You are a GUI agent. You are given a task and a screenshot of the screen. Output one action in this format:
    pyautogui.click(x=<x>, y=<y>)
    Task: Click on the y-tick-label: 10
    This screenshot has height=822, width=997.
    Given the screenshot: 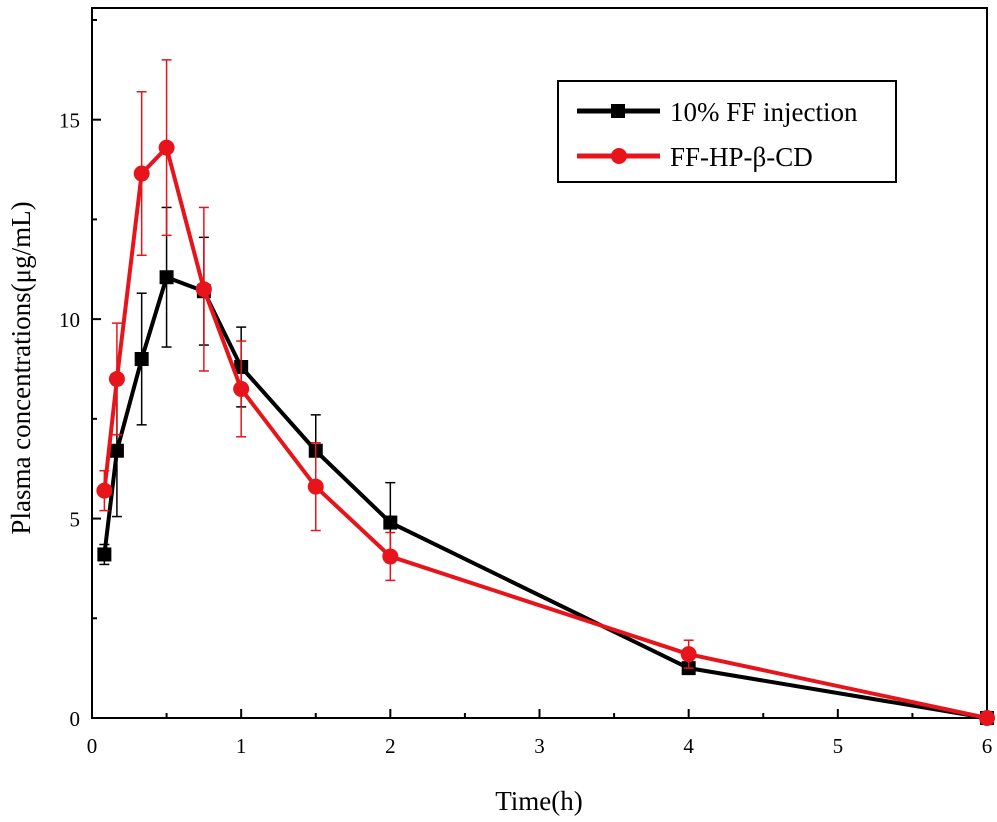 What is the action you would take?
    pyautogui.click(x=69, y=320)
    